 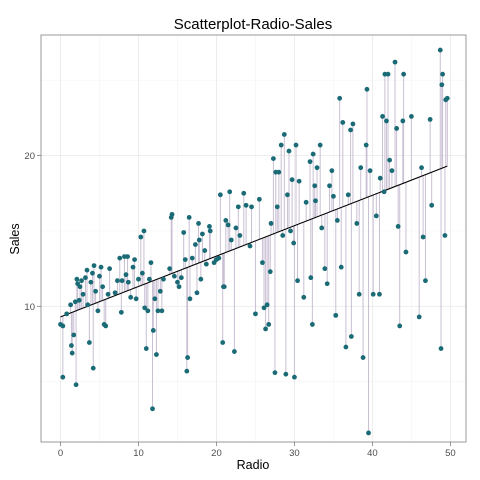 I want to click on x-tick-label: 0, so click(x=60, y=453).